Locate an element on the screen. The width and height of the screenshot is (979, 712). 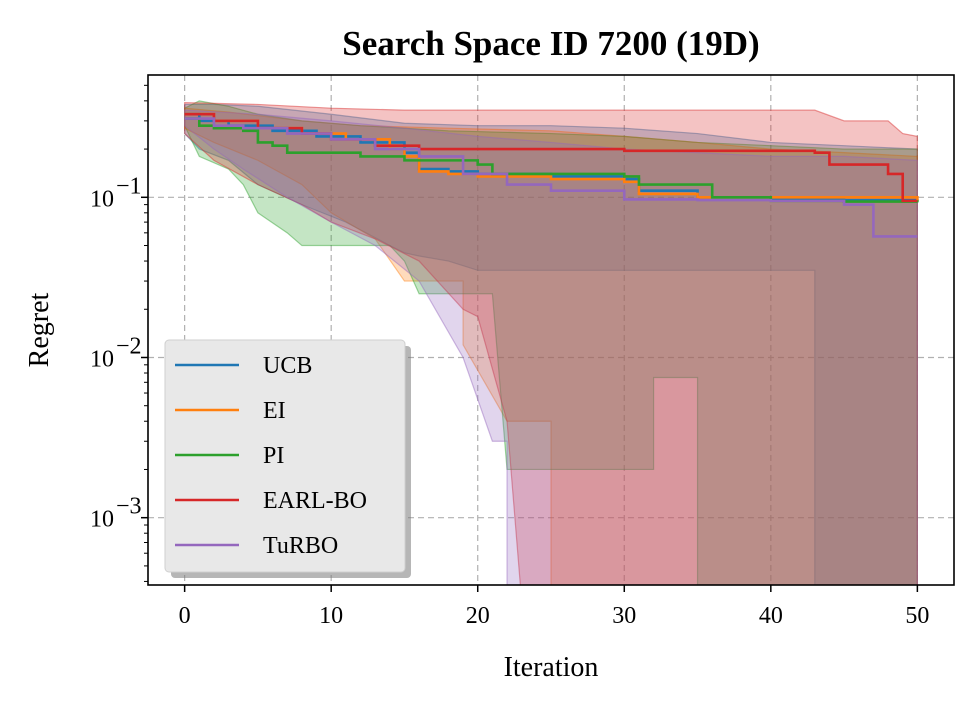
legend-box is located at coordinates (285, 456).